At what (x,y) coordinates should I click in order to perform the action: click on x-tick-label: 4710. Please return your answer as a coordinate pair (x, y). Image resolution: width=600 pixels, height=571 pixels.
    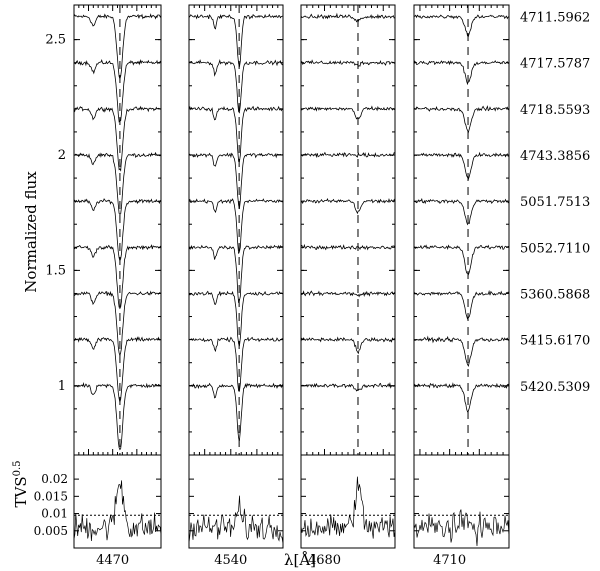
    Looking at the image, I should click on (449, 560).